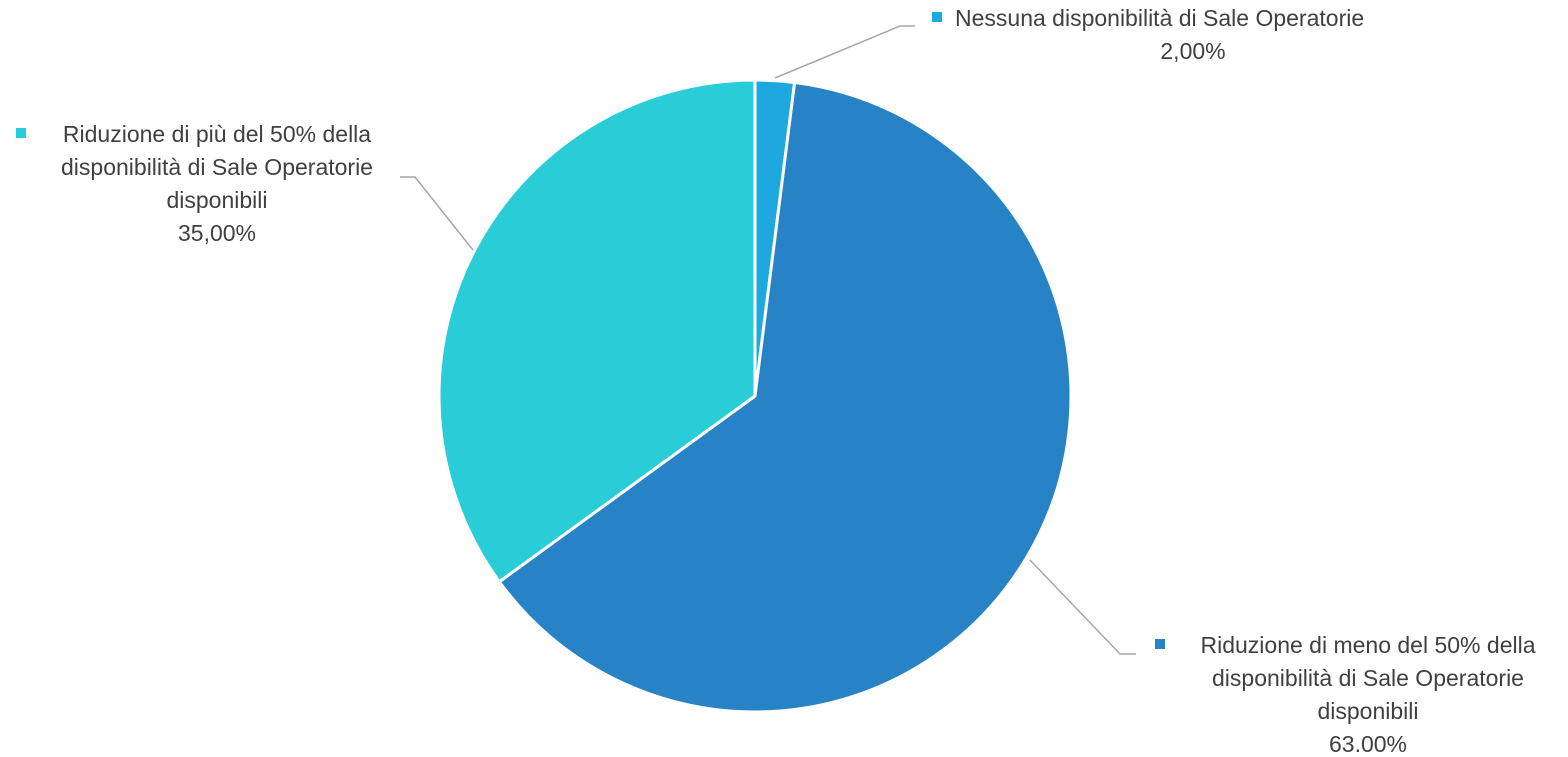 This screenshot has height=757, width=1568. Describe the element at coordinates (217, 233) in the screenshot. I see `slice-value-label-3: 35,00%` at that location.